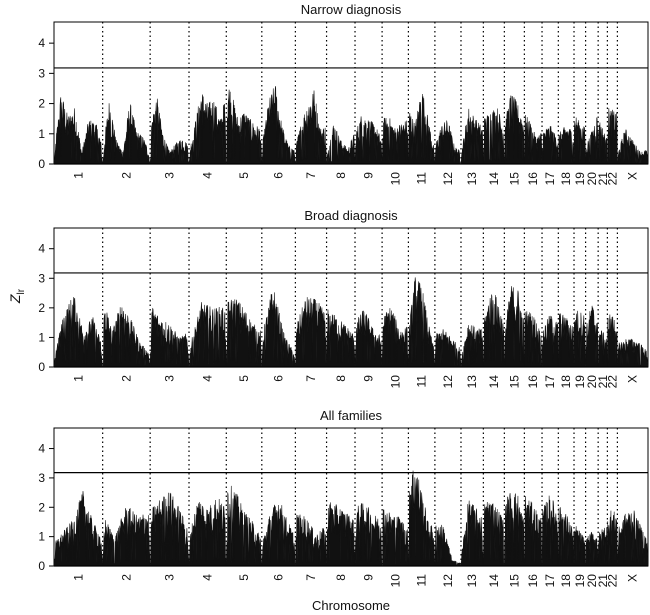  What do you see at coordinates (422, 381) in the screenshot?
I see `chromosome-label: 11` at bounding box center [422, 381].